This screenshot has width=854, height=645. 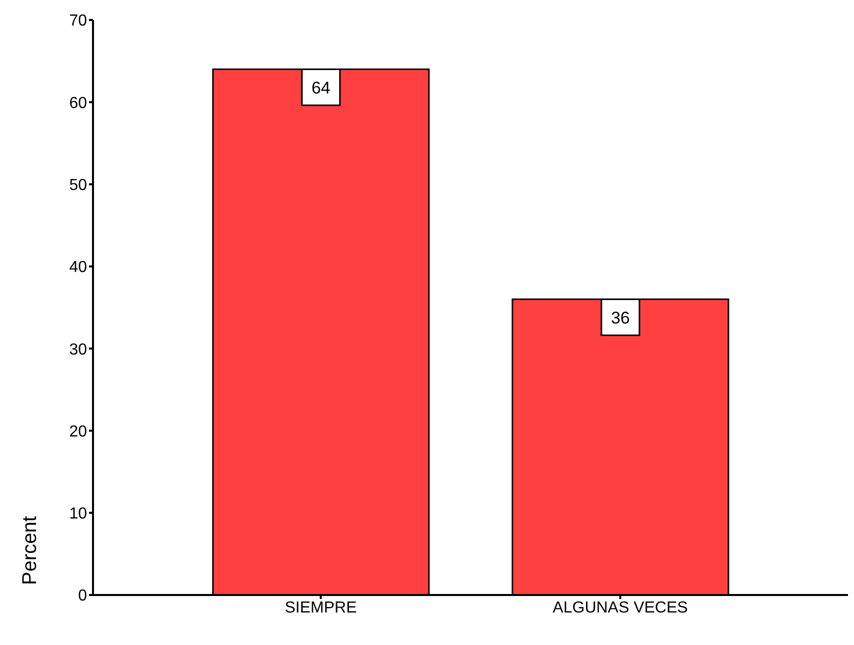 What do you see at coordinates (78, 103) in the screenshot?
I see `y-tick-label: 60` at bounding box center [78, 103].